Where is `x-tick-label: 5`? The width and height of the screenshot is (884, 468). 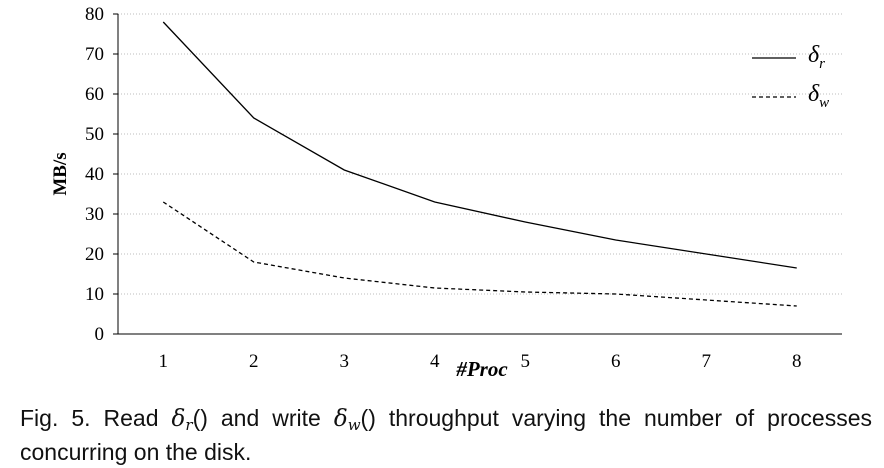
x-tick-label: 5 is located at coordinates (526, 361).